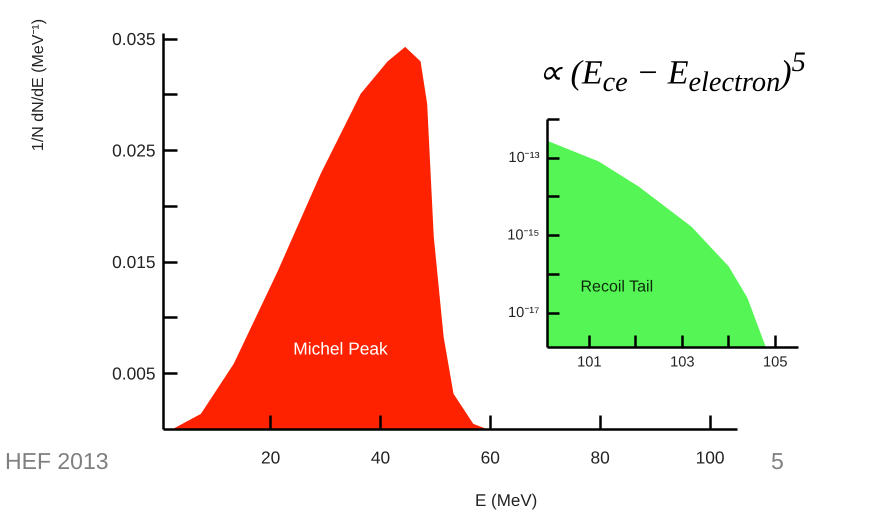 This screenshot has width=875, height=518. What do you see at coordinates (682, 362) in the screenshot?
I see `x-tick-label: 103` at bounding box center [682, 362].